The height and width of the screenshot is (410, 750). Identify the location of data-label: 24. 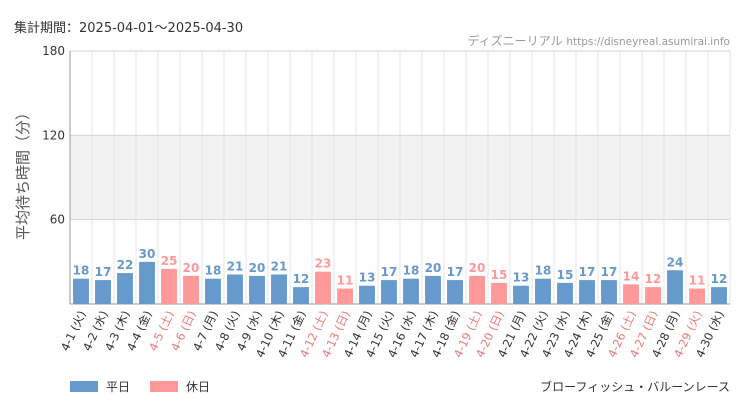
(675, 262).